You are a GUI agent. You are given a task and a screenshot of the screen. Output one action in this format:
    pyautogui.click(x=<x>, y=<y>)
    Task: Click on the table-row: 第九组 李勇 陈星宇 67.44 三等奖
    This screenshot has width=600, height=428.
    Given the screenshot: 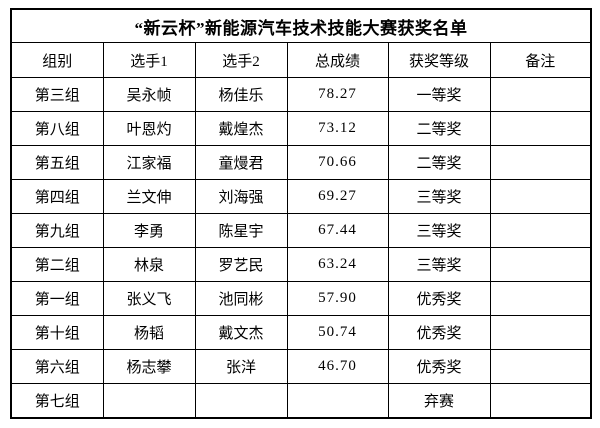 What is the action you would take?
    pyautogui.click(x=301, y=230)
    